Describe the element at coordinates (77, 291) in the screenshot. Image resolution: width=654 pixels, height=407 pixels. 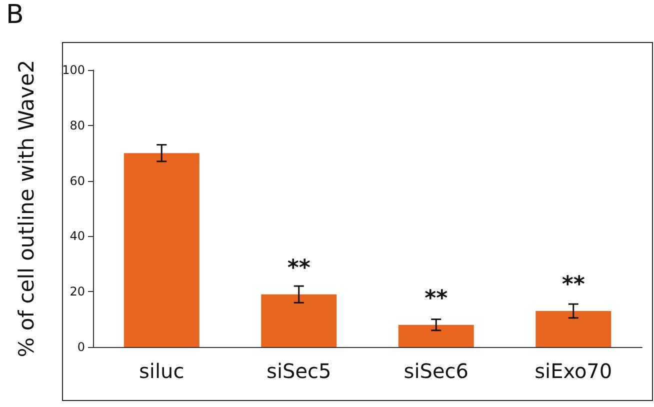
I see `y-tick-label: 20` at that location.